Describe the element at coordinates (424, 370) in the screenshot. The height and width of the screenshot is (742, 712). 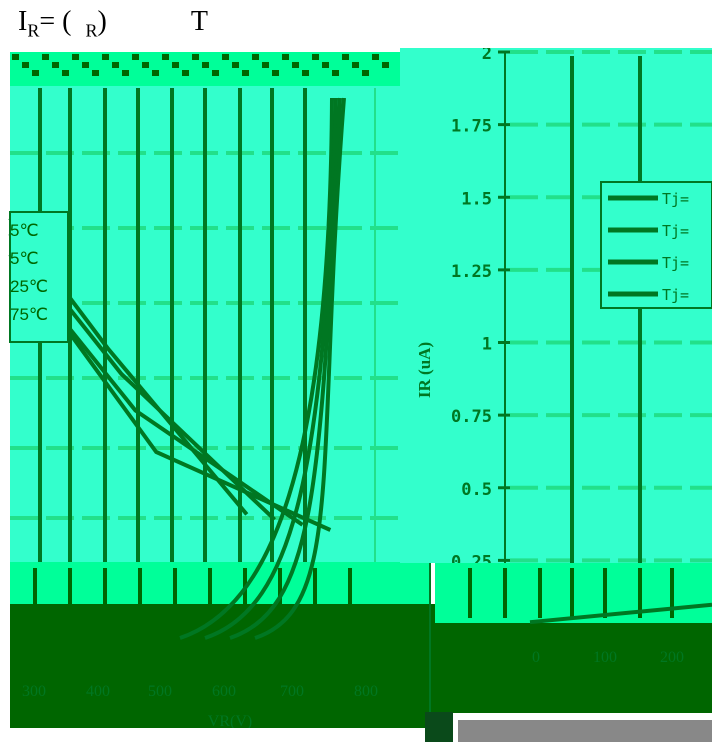
I see `right-y-axis-label: IR (uA)` at that location.